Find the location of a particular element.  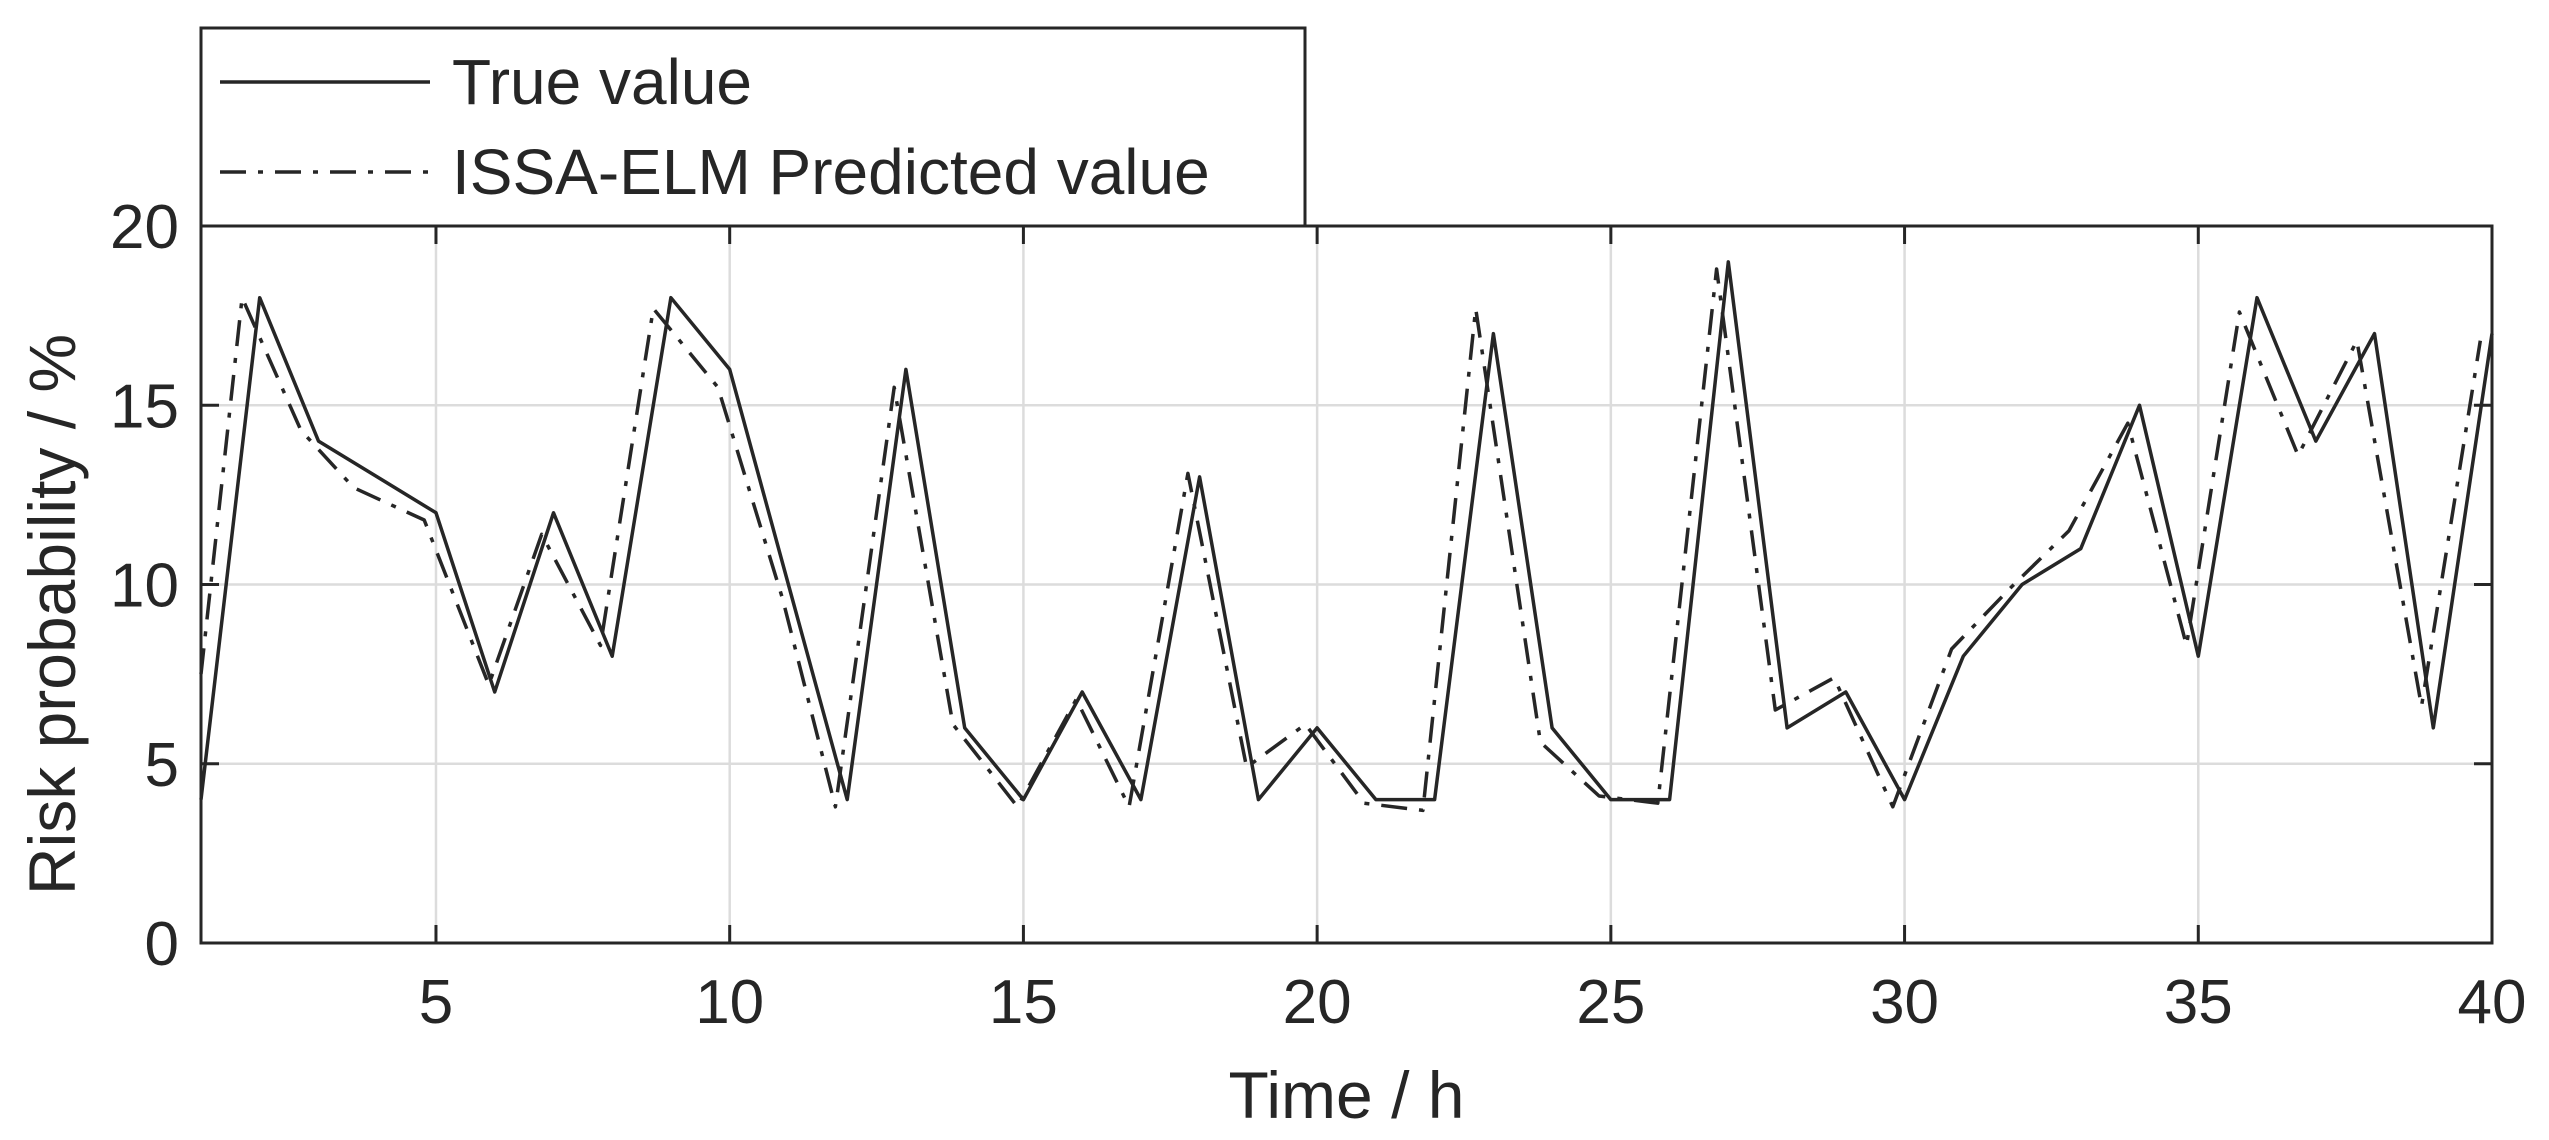

x-tick-label: 10 is located at coordinates (729, 1002).